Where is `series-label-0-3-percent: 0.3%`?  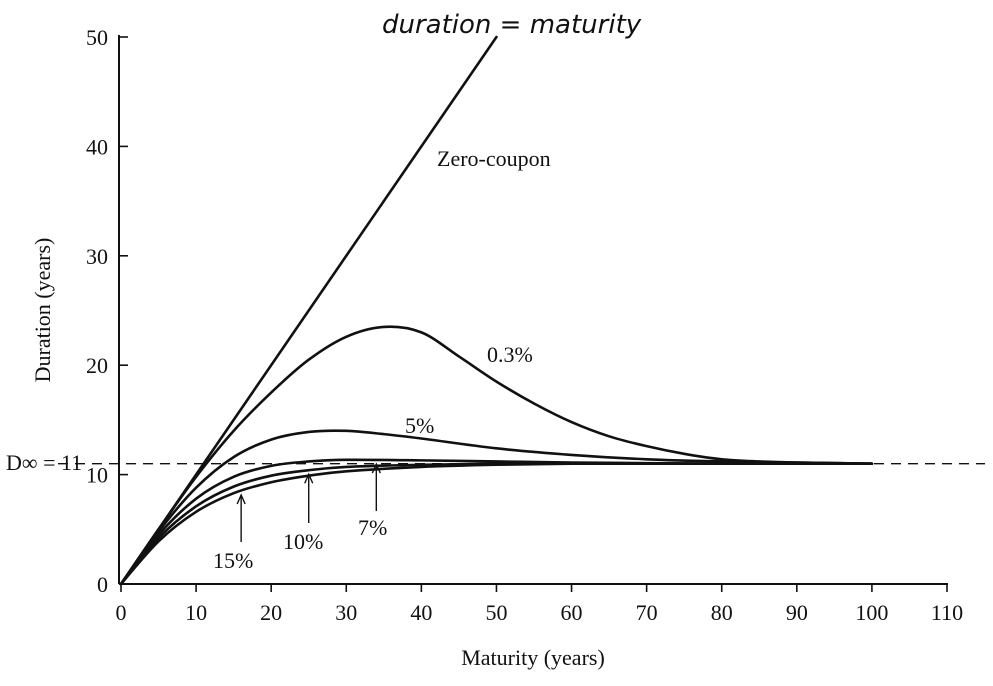
series-label-0-3-percent: 0.3% is located at coordinates (510, 354).